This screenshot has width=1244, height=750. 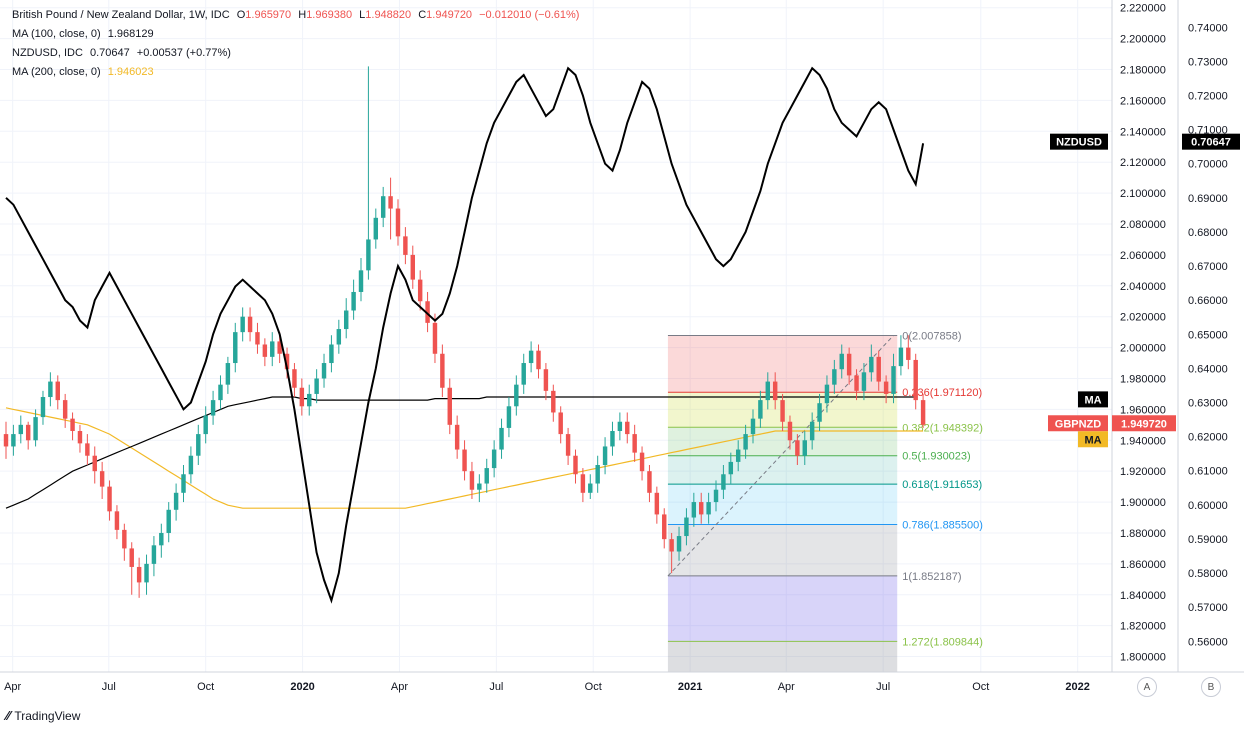 I want to click on fib-label-0.786: 0.786(1.885500), so click(x=942, y=525).